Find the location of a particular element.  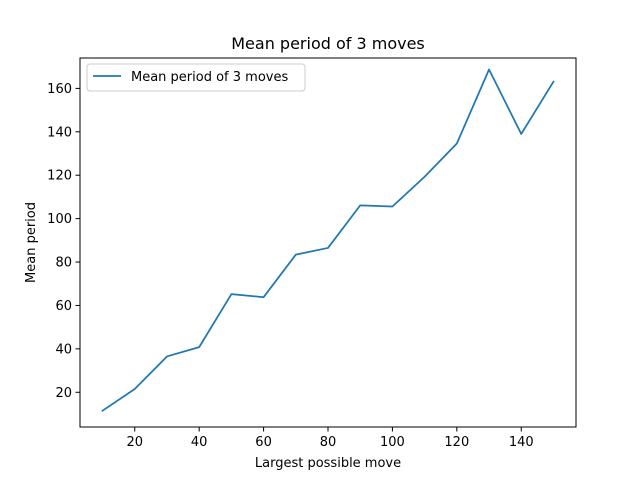

y-tick-label: 80 is located at coordinates (63, 263).